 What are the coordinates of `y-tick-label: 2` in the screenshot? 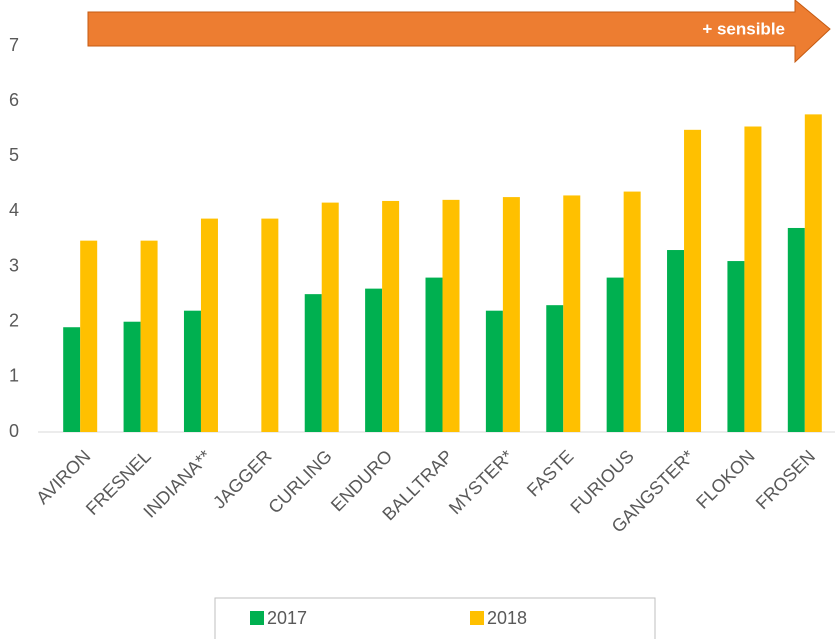 It's located at (14, 320).